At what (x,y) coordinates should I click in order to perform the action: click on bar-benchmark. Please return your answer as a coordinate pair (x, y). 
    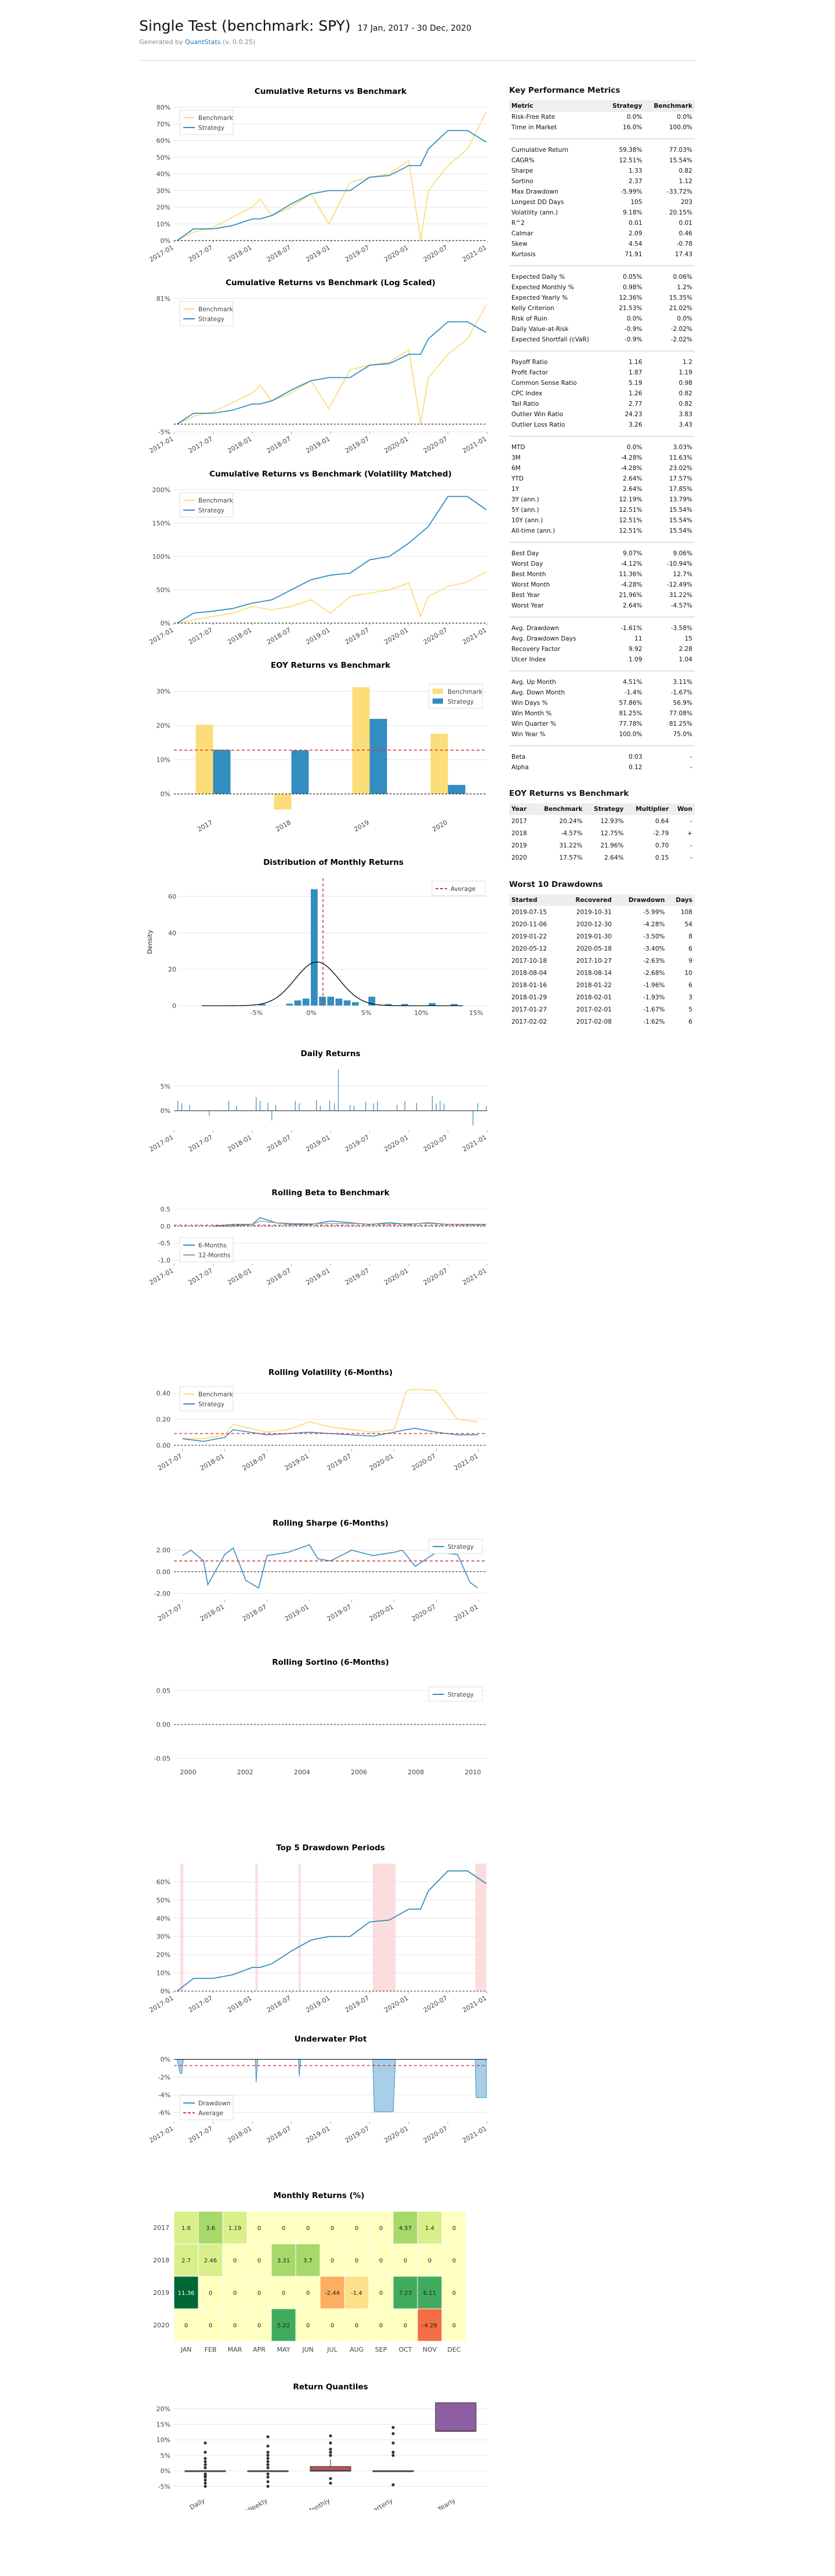
    Looking at the image, I should click on (439, 763).